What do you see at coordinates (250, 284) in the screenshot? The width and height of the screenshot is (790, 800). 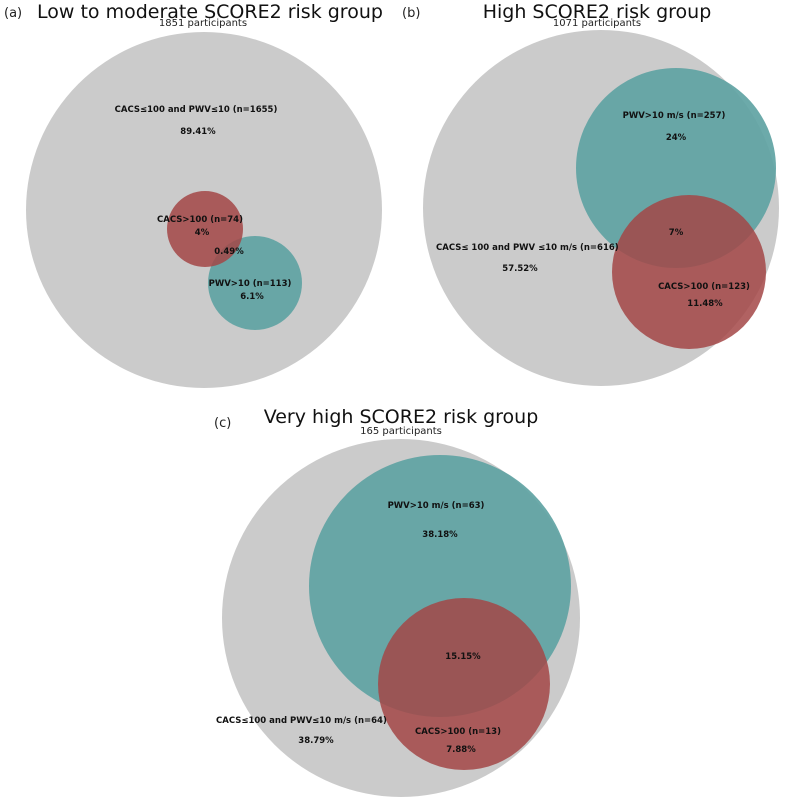 I see `panel-a-pwv-label: PWV>10 (n=113)` at bounding box center [250, 284].